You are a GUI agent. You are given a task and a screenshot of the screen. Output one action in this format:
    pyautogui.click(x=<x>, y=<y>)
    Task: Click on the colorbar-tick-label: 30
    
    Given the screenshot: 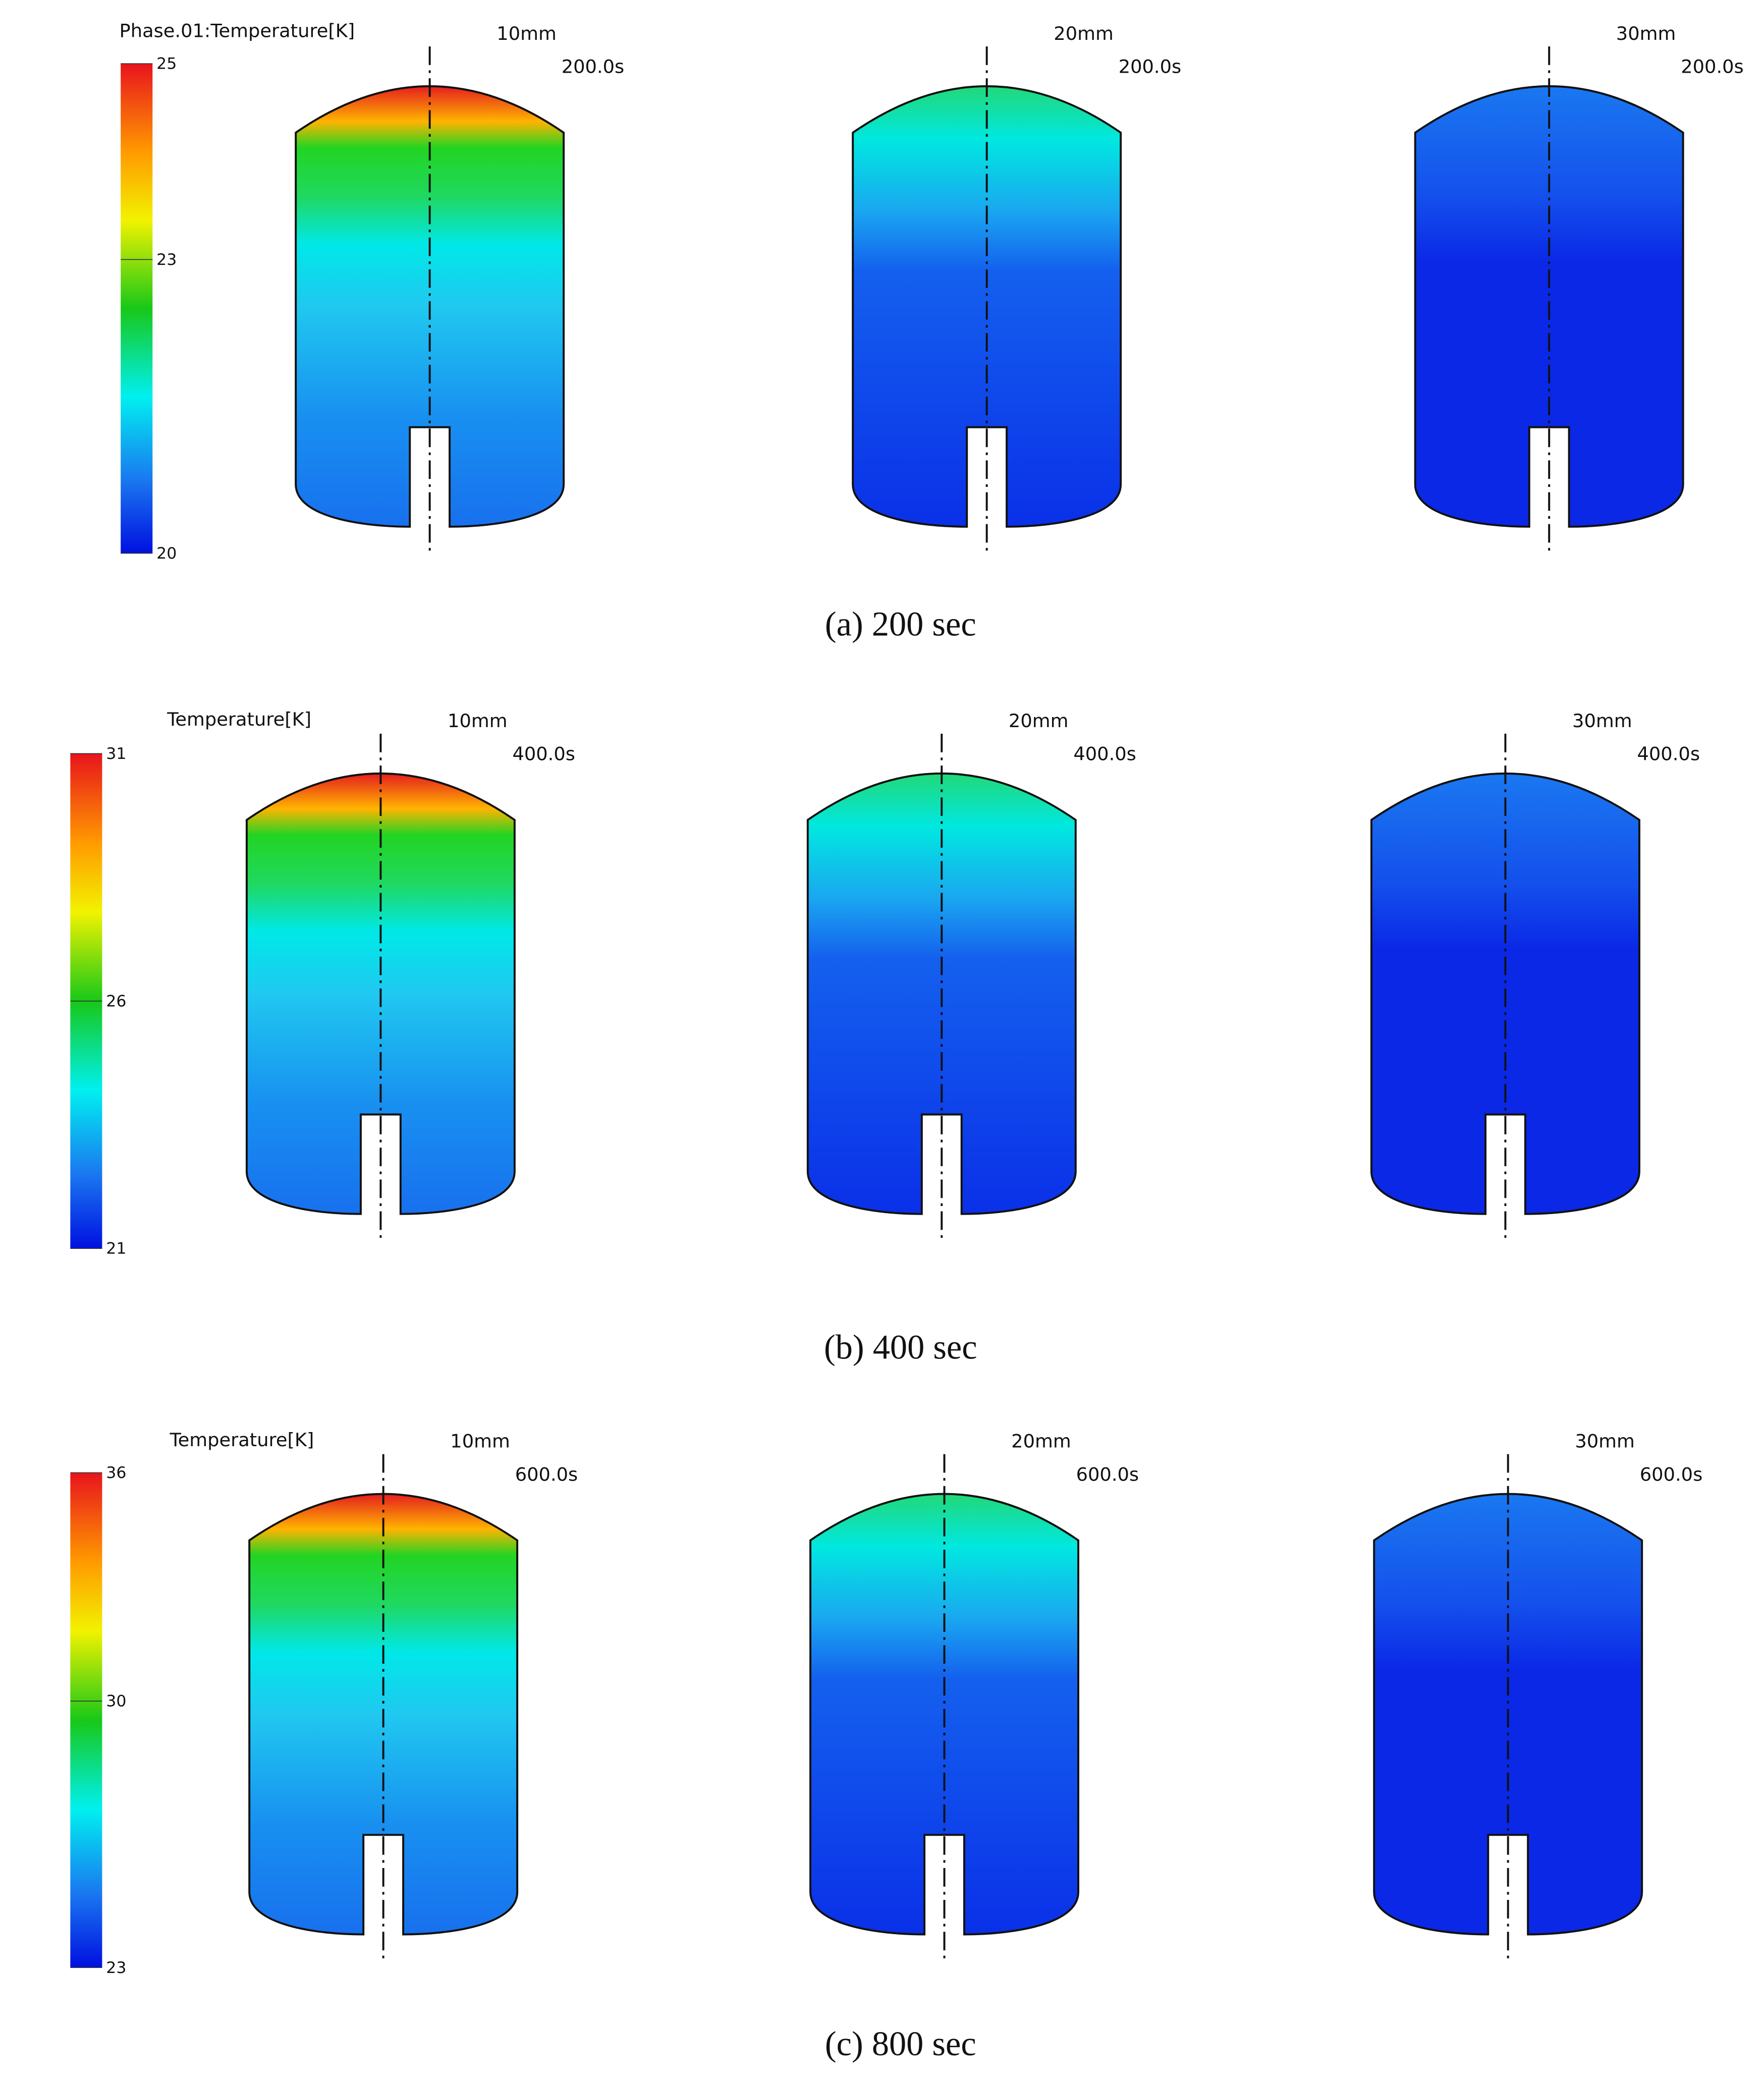 What is the action you would take?
    pyautogui.click(x=116, y=1701)
    